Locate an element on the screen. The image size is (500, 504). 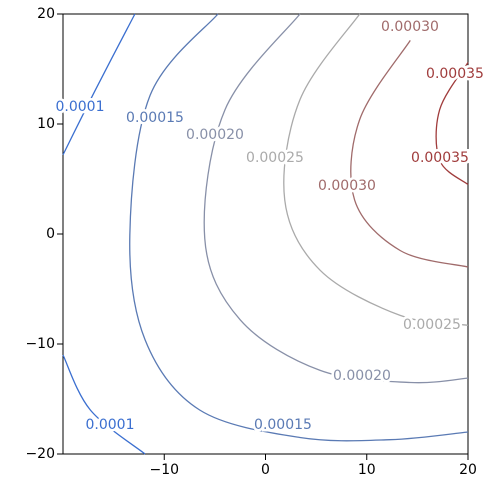
x-tick-label: −10 is located at coordinates (164, 470).